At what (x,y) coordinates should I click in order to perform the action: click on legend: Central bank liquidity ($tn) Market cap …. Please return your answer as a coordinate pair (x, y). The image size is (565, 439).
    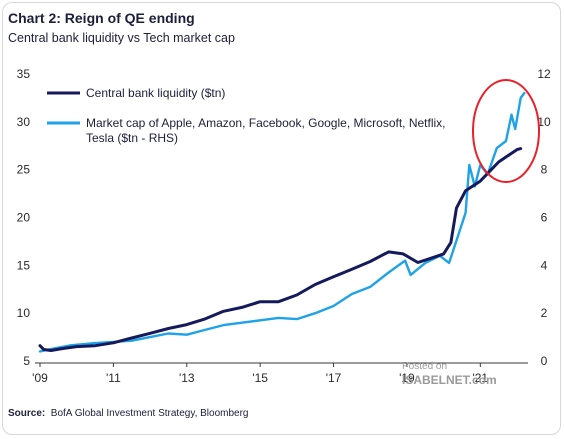
    Looking at the image, I should click on (246, 115).